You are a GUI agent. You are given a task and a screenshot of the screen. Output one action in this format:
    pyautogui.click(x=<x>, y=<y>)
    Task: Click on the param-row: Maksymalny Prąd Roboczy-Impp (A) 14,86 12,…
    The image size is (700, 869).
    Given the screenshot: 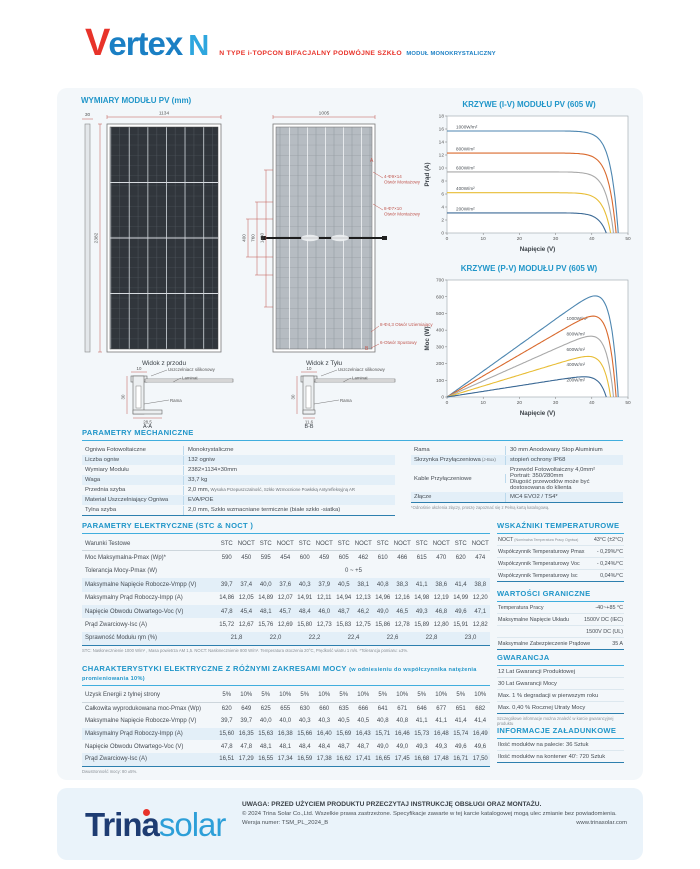 What is the action you would take?
    pyautogui.click(x=286, y=598)
    